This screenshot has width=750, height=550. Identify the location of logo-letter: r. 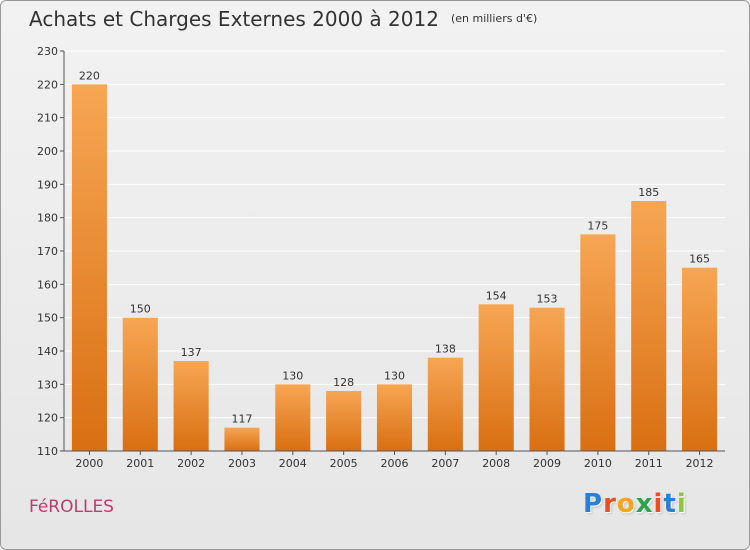
(610, 504).